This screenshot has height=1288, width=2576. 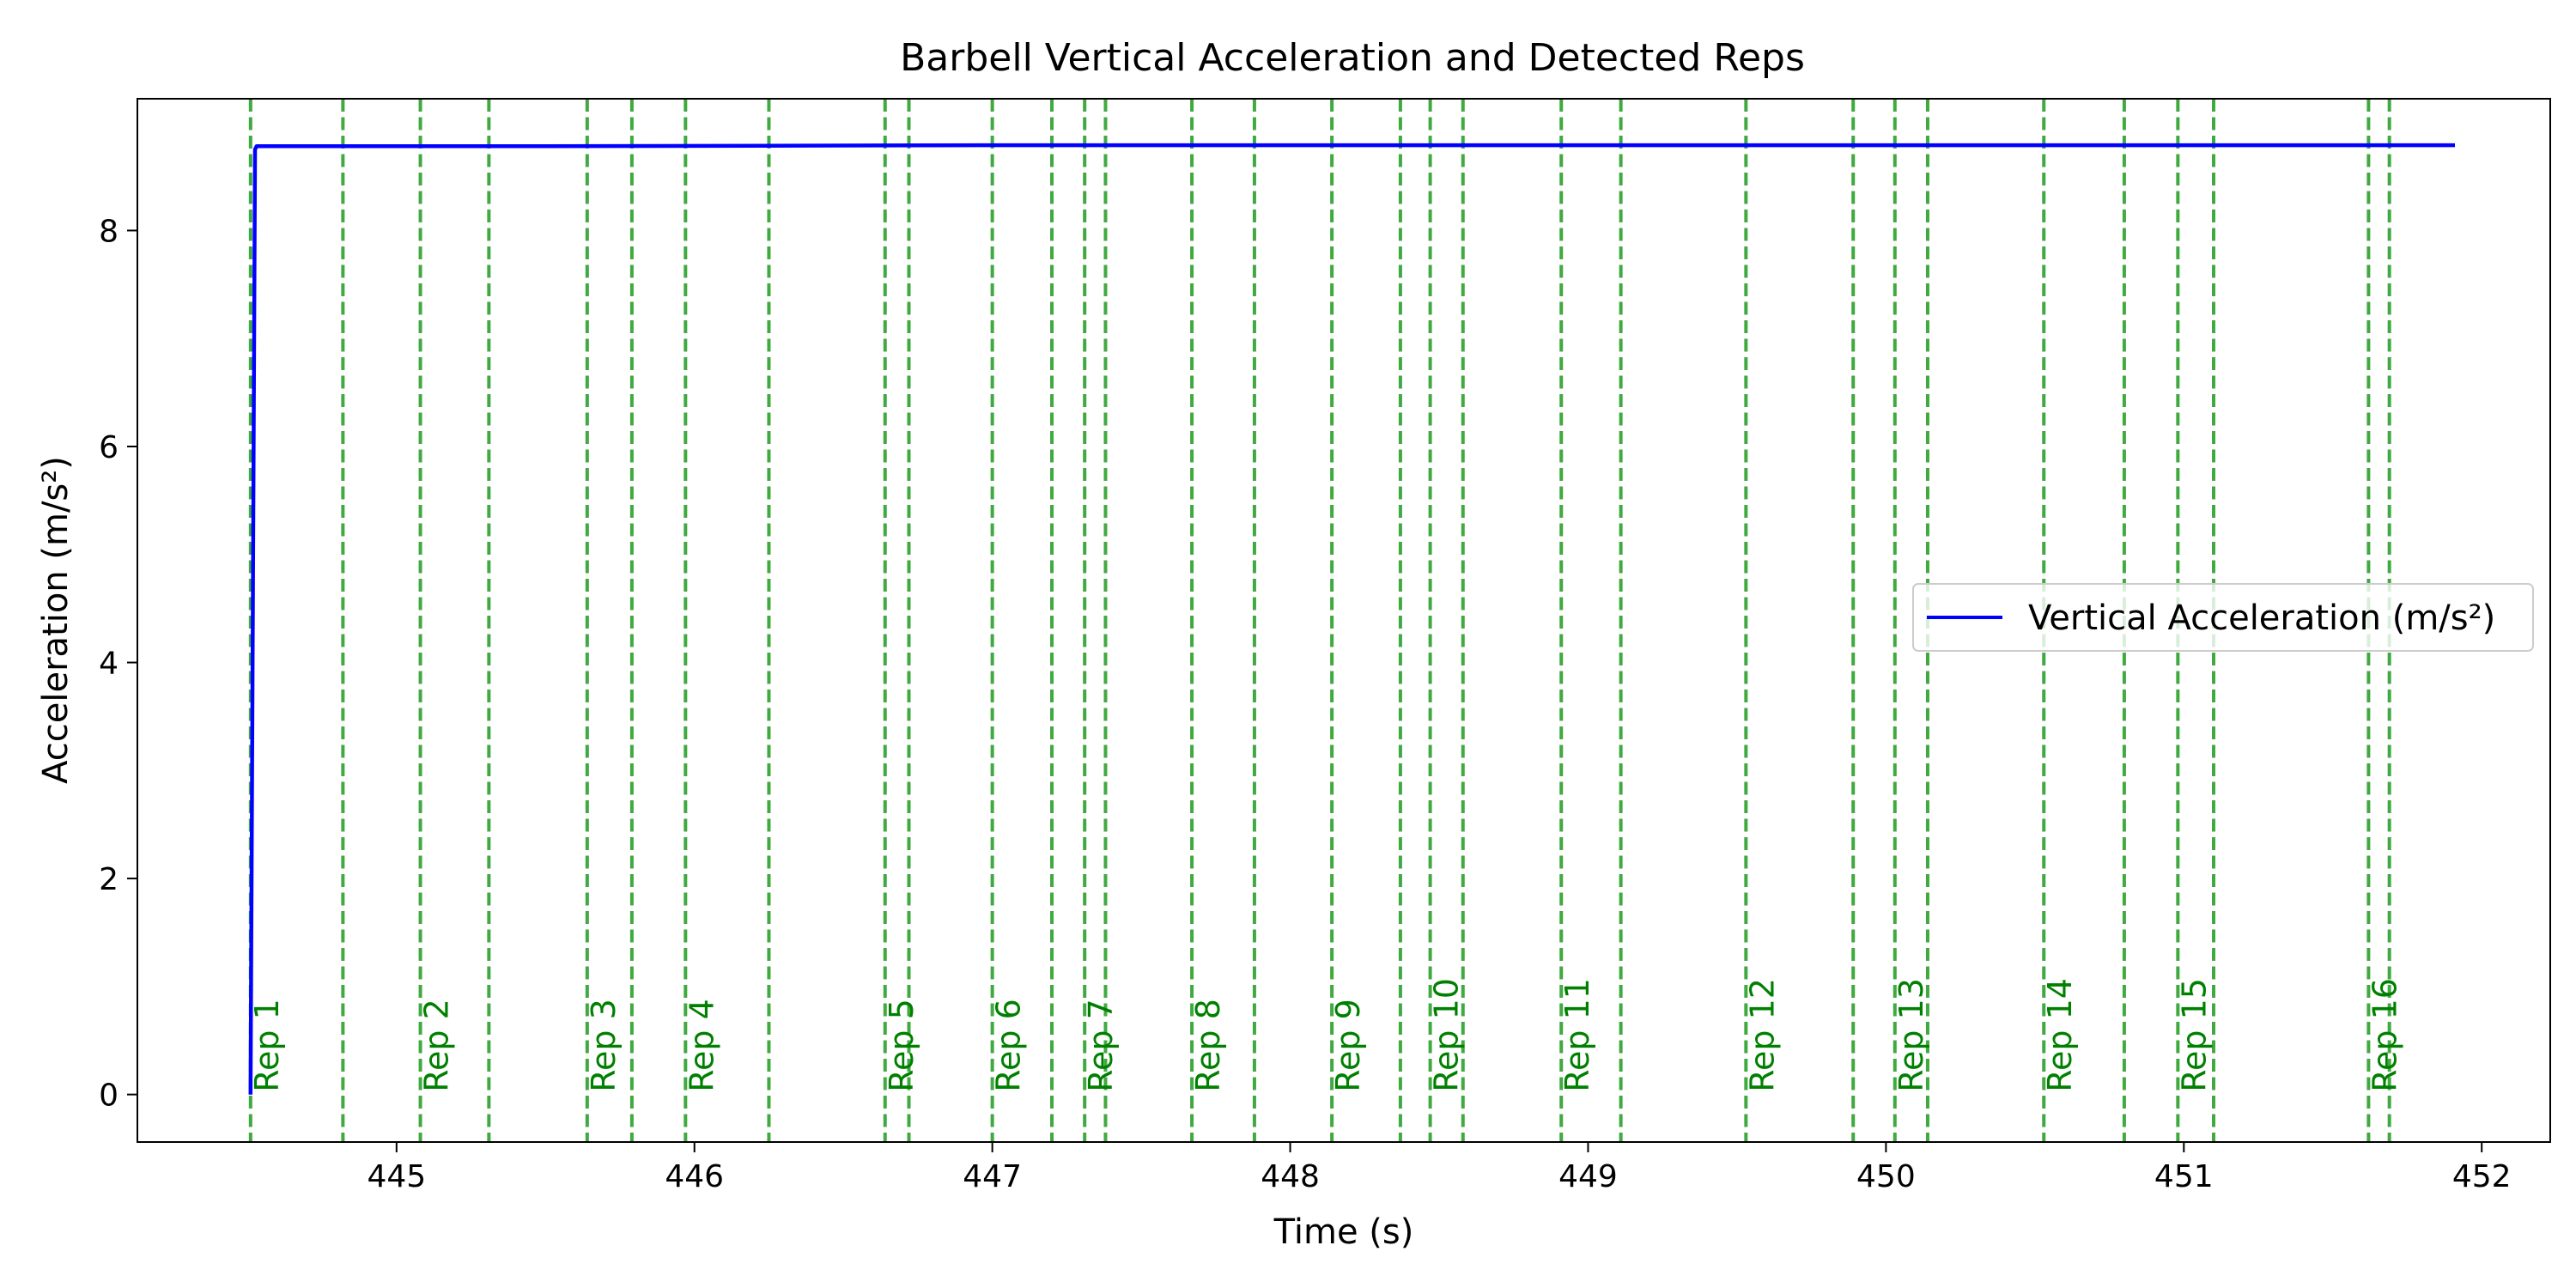 What do you see at coordinates (267, 1045) in the screenshot?
I see `rep-label: Rep 1` at bounding box center [267, 1045].